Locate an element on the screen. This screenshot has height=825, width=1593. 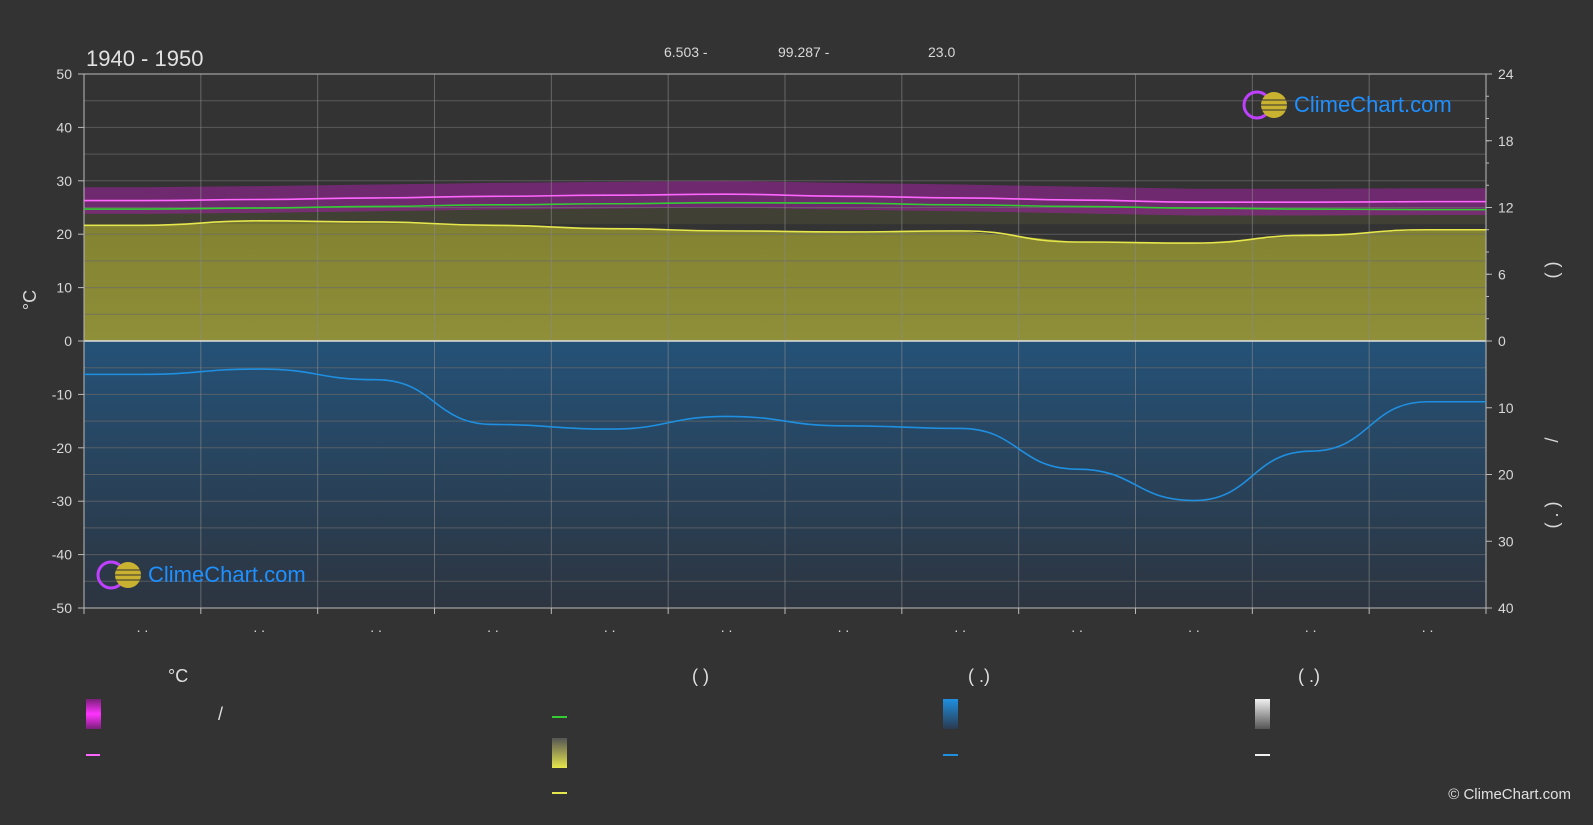
right-tick-label: 0 is located at coordinates (1502, 341).